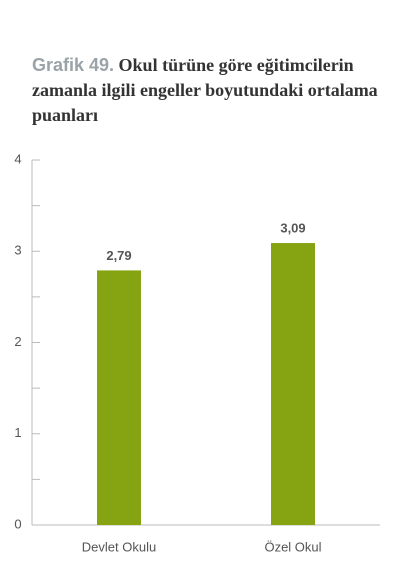 This screenshot has width=408, height=576. Describe the element at coordinates (17, 250) in the screenshot. I see `y-tick-label: 3` at that location.